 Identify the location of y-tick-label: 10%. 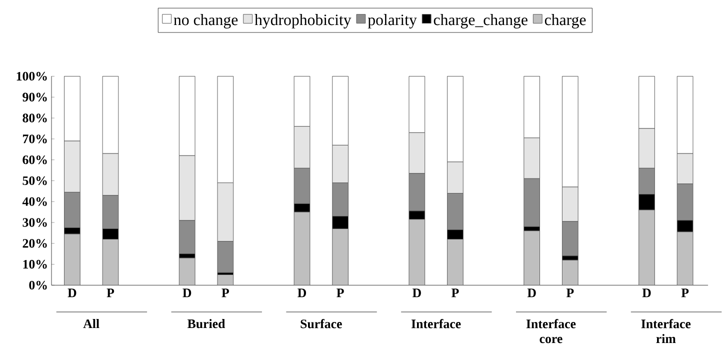
(35, 264).